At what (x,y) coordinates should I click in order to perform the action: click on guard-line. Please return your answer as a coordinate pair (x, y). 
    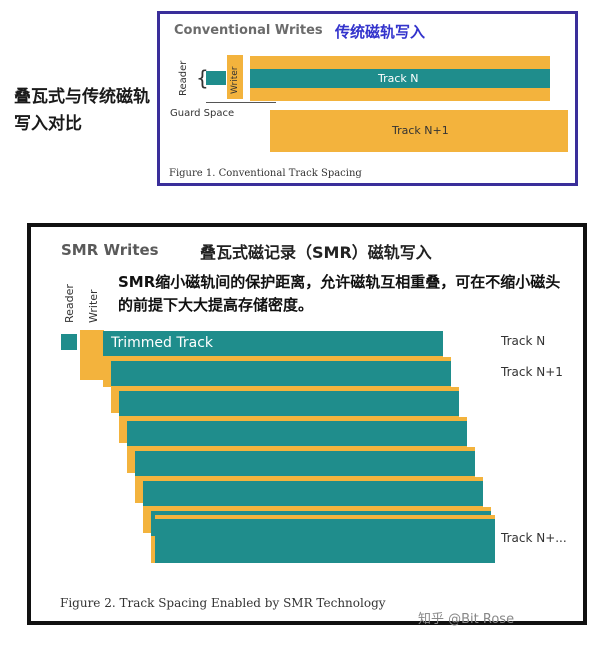
    Looking at the image, I should click on (241, 102).